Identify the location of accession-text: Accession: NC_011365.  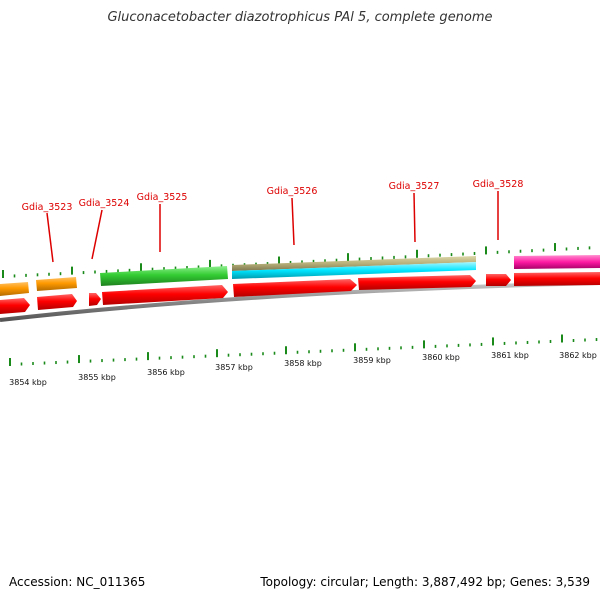
(77, 582).